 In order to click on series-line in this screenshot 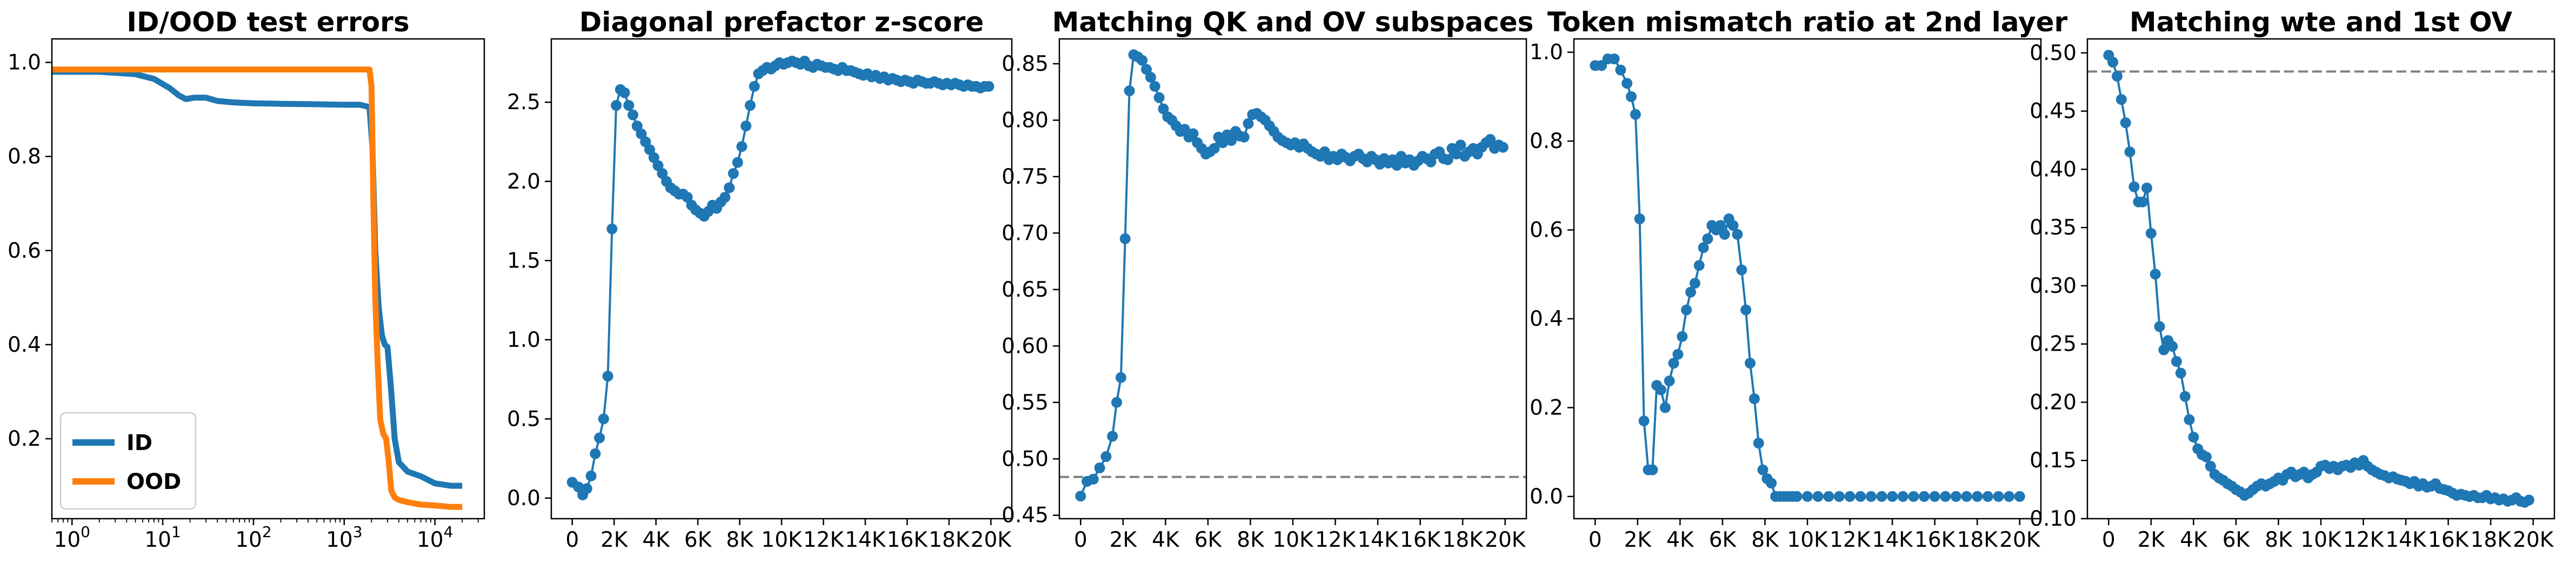, I will do `click(257, 279)`.